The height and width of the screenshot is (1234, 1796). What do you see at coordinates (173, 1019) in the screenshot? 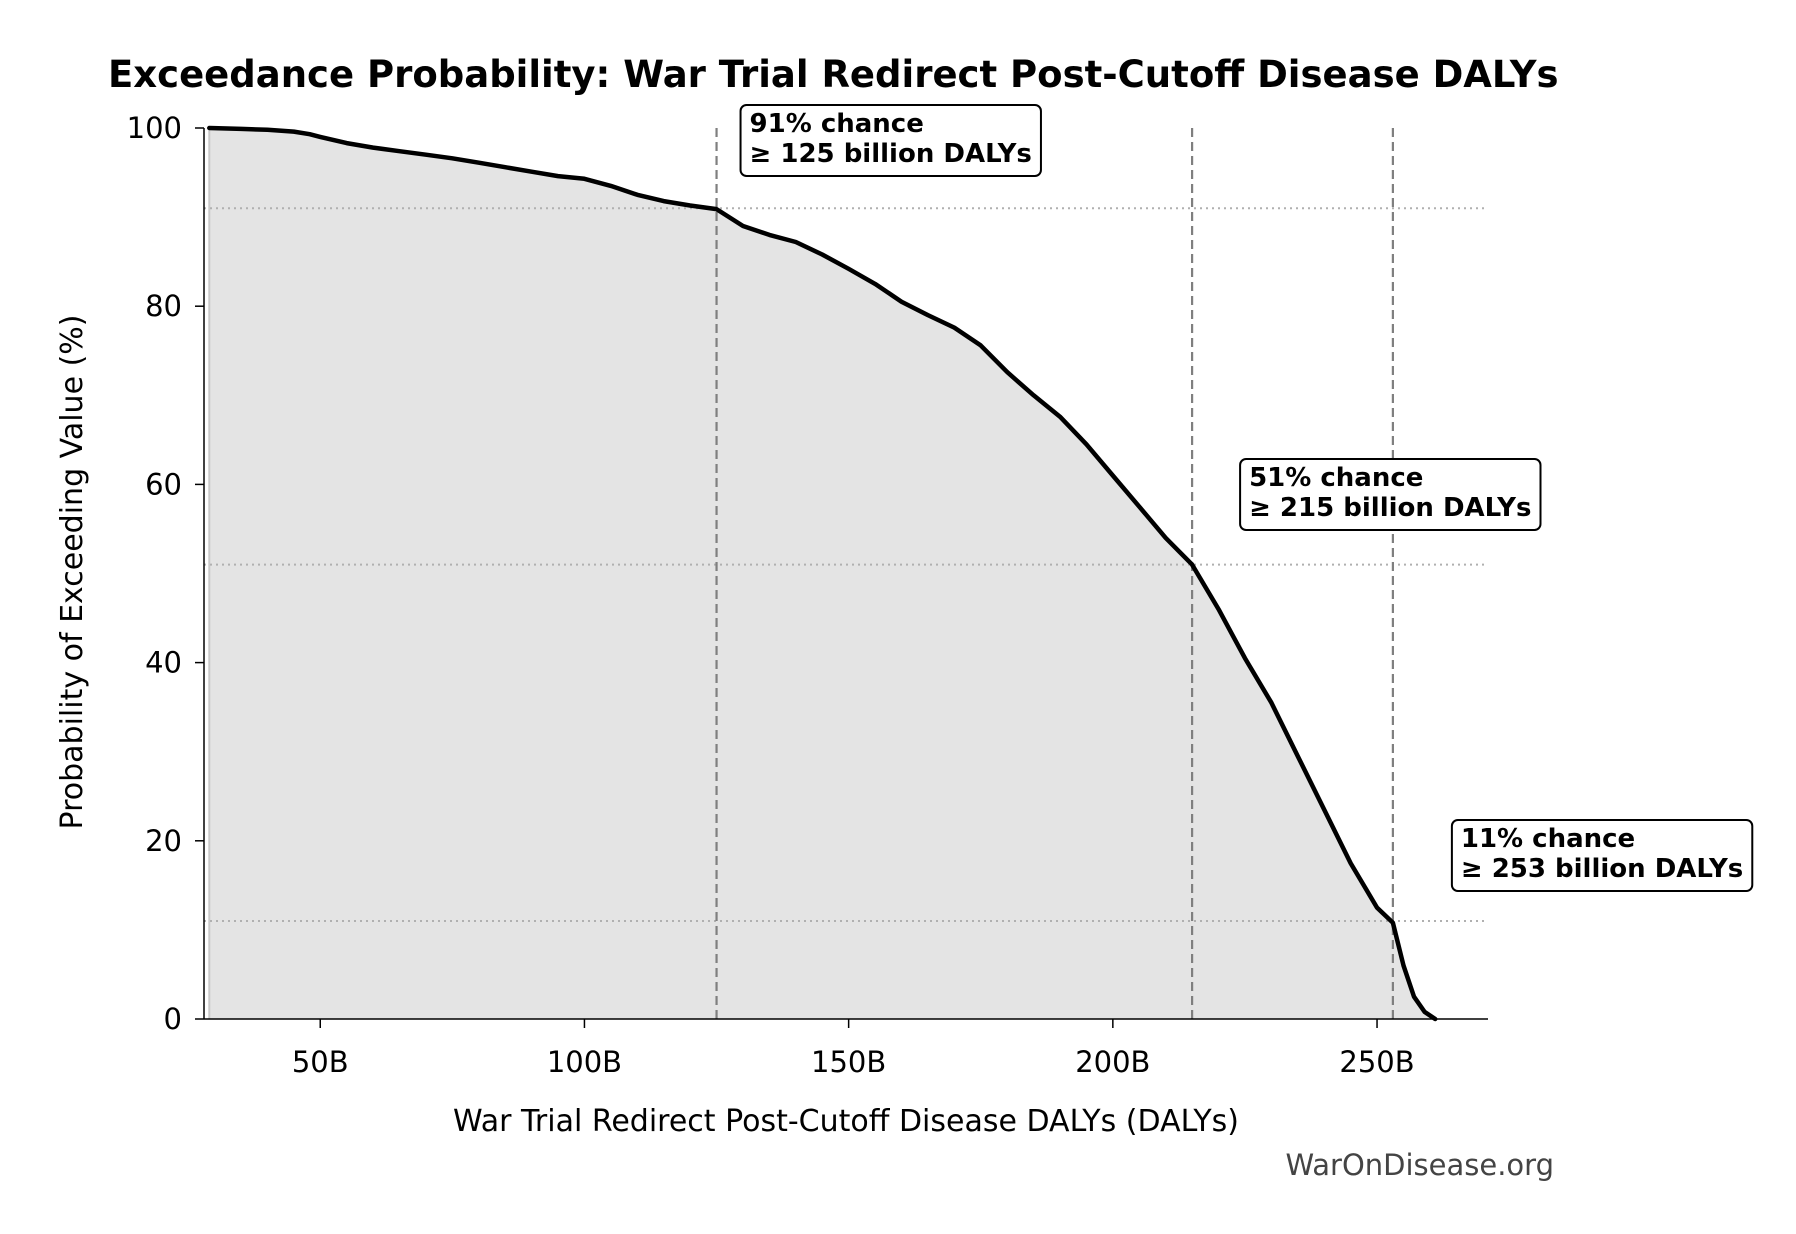
I see `y-tick-label: 0` at bounding box center [173, 1019].